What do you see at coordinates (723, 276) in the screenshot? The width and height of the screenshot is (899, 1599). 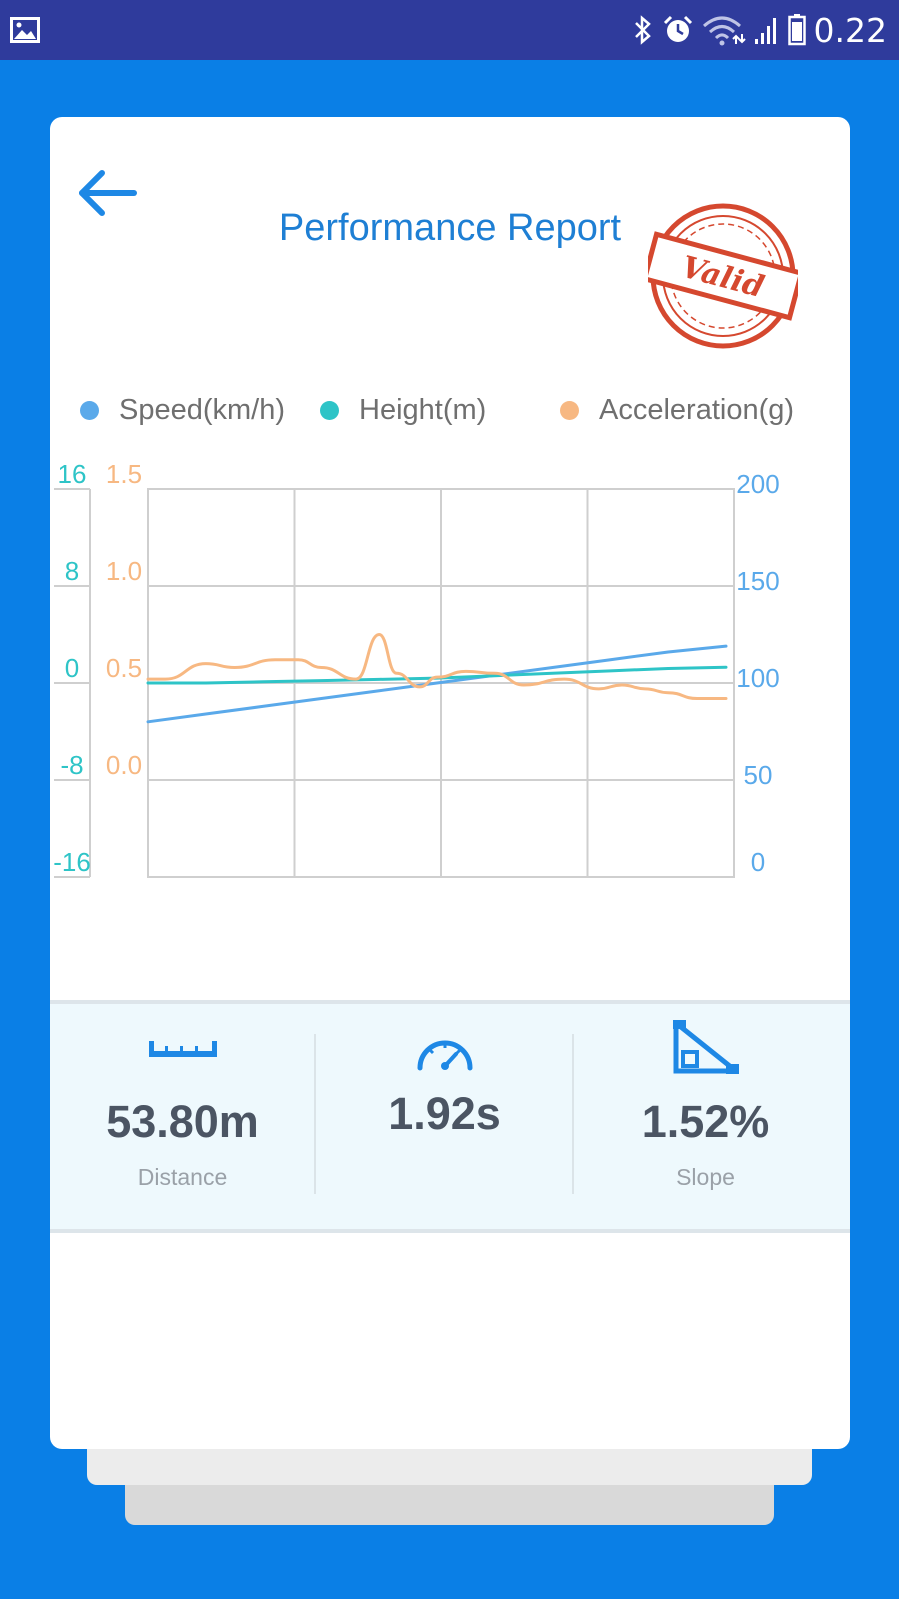 I see `valid-stamp: Valid` at bounding box center [723, 276].